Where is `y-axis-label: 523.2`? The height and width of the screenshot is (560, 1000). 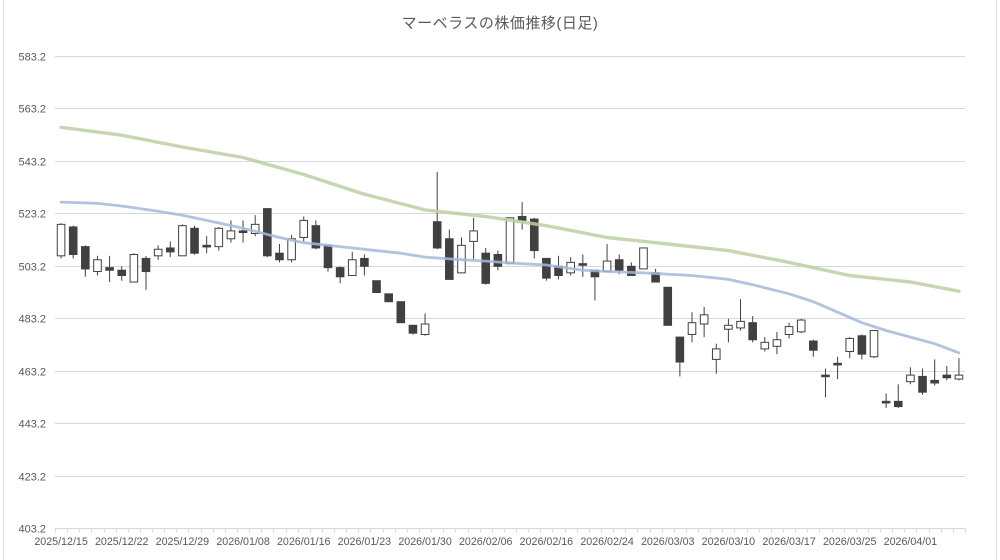 y-axis-label: 523.2 is located at coordinates (32, 215).